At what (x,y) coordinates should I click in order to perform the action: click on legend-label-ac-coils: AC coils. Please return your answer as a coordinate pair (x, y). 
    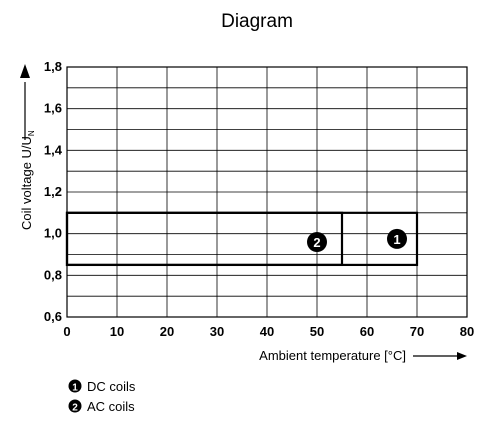
    Looking at the image, I should click on (111, 406).